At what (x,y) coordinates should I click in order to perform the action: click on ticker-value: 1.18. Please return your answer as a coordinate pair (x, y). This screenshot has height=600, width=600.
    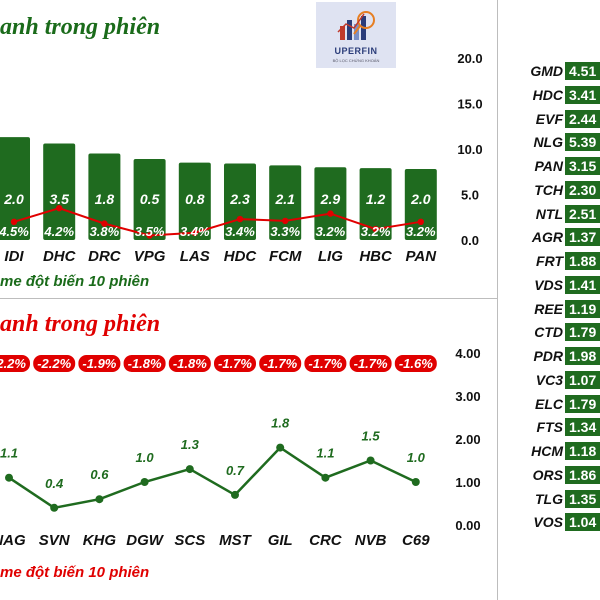
    Looking at the image, I should click on (582, 451).